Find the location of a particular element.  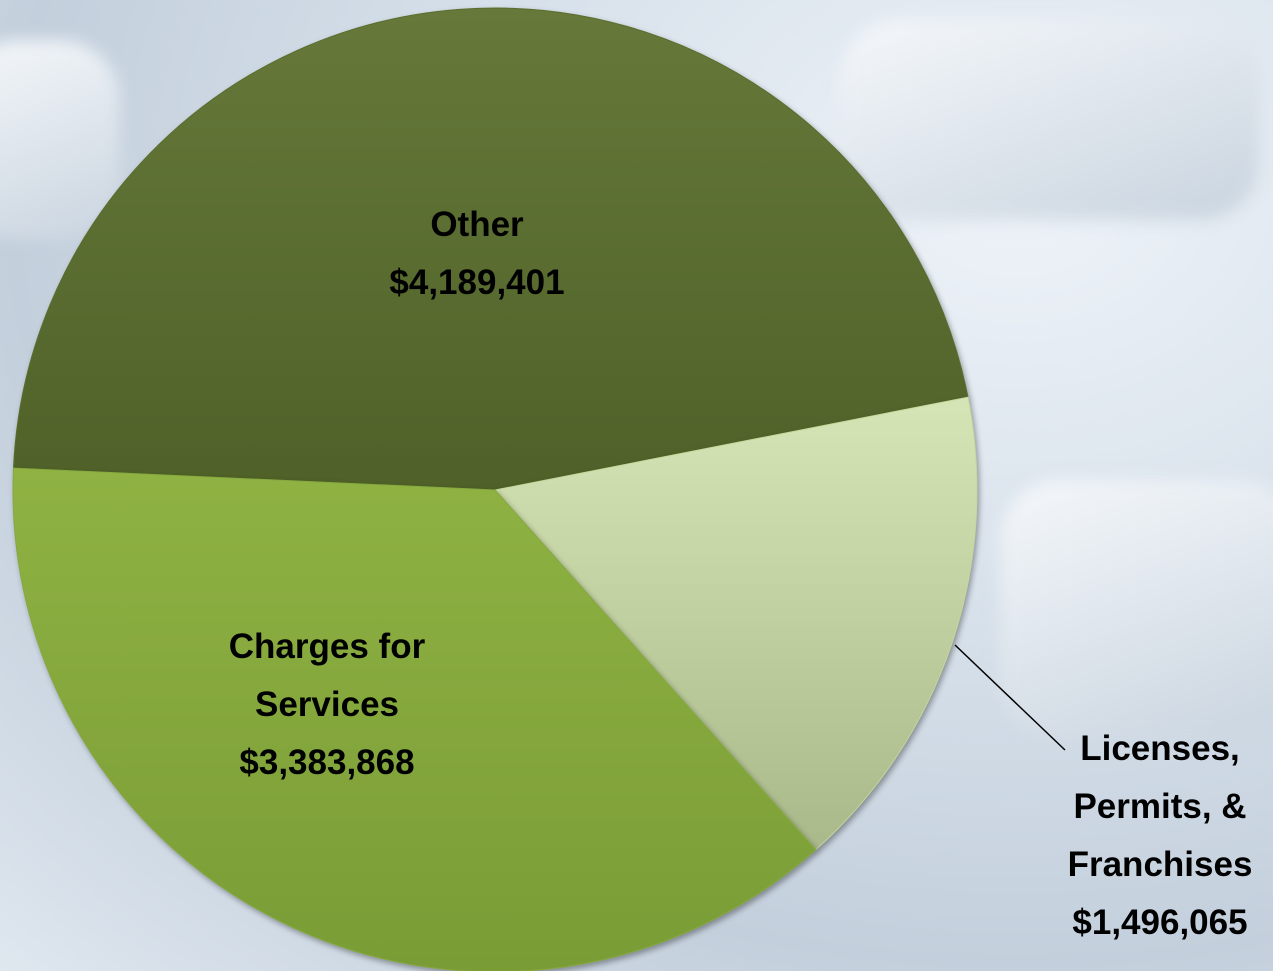

slice-value: $3,383,868 is located at coordinates (327, 762).